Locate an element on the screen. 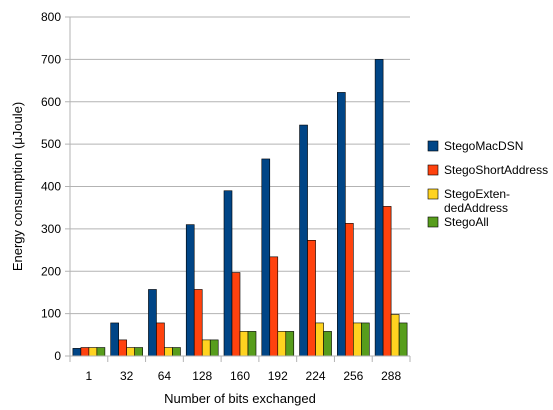 The width and height of the screenshot is (553, 410). legend-label-StegoShortAddress: StegoShortAddress is located at coordinates (496, 170).